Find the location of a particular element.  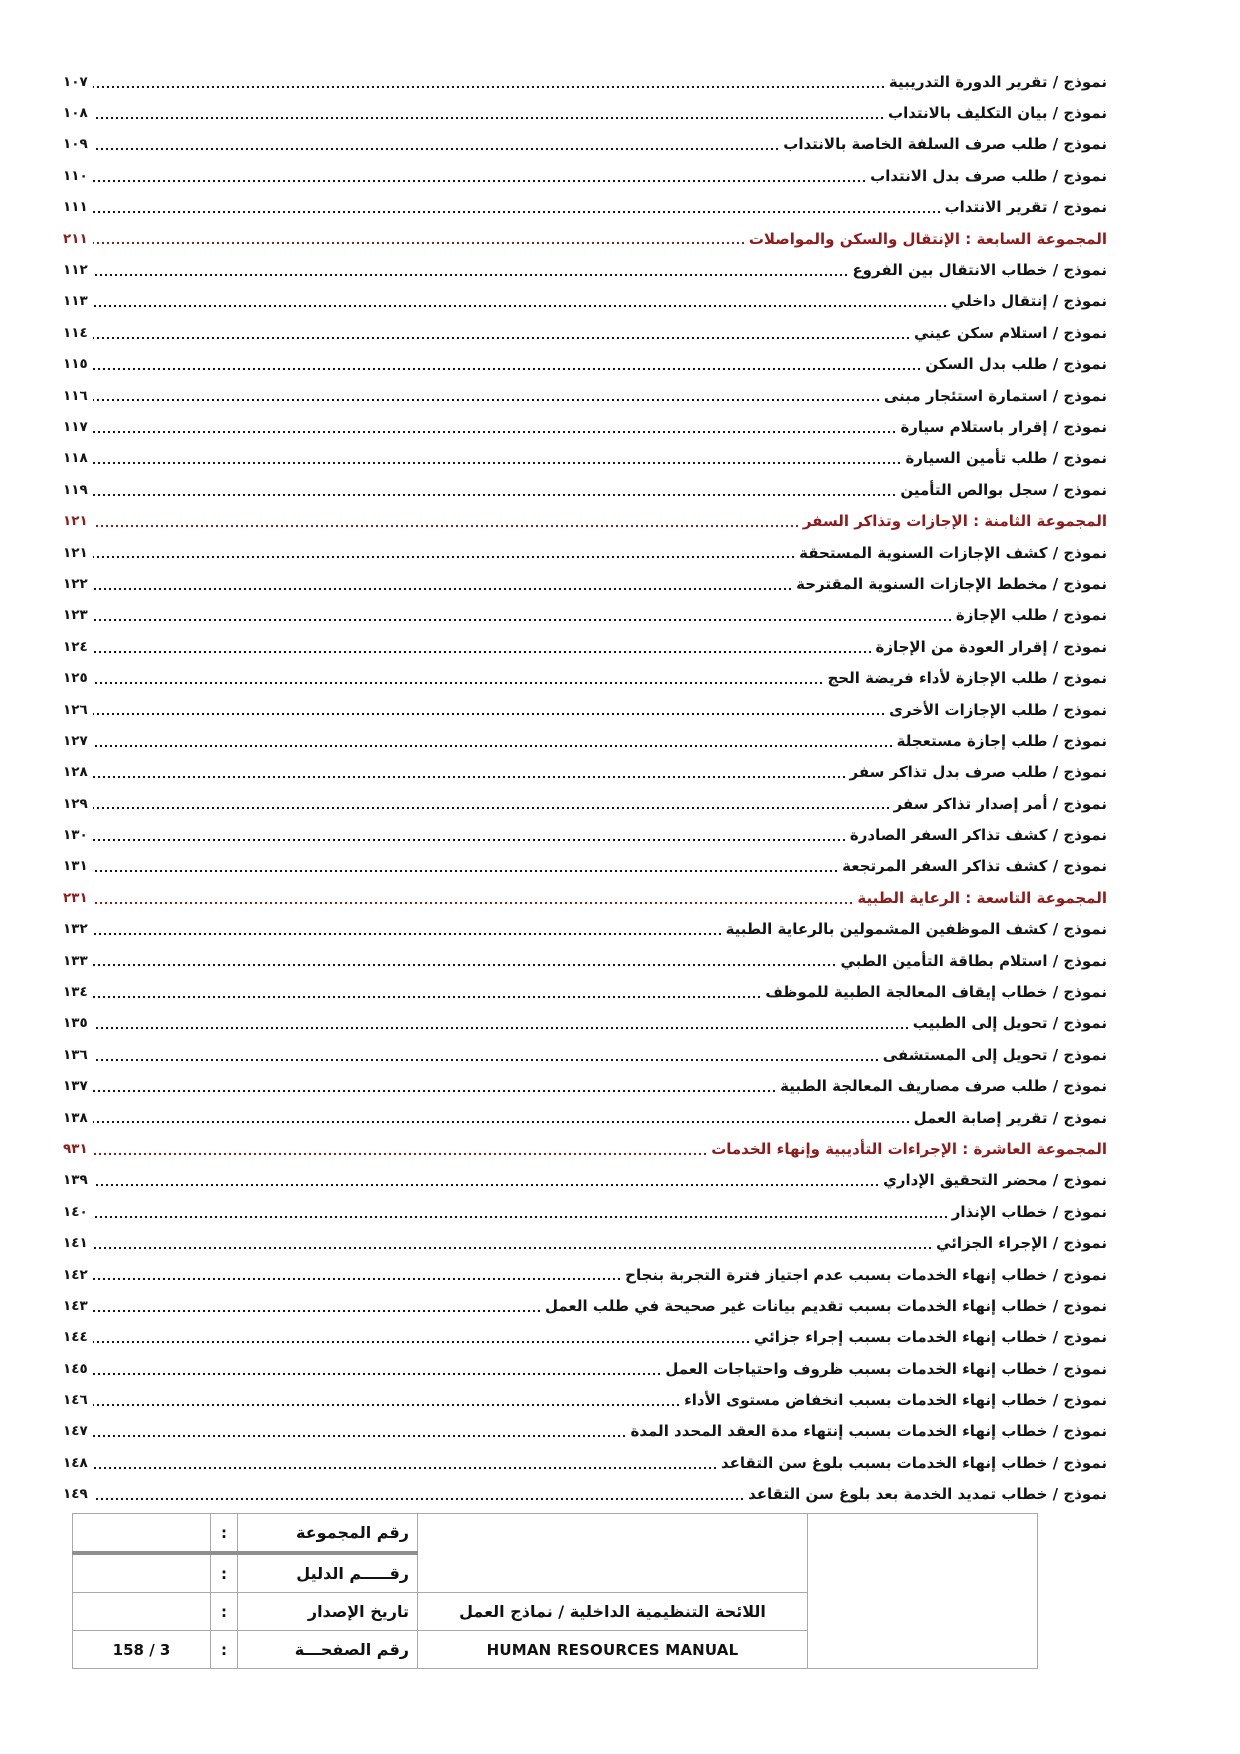

toc-entry: نموذج / محضر التحقيق الإداري ١٣٩ is located at coordinates (585, 1180).